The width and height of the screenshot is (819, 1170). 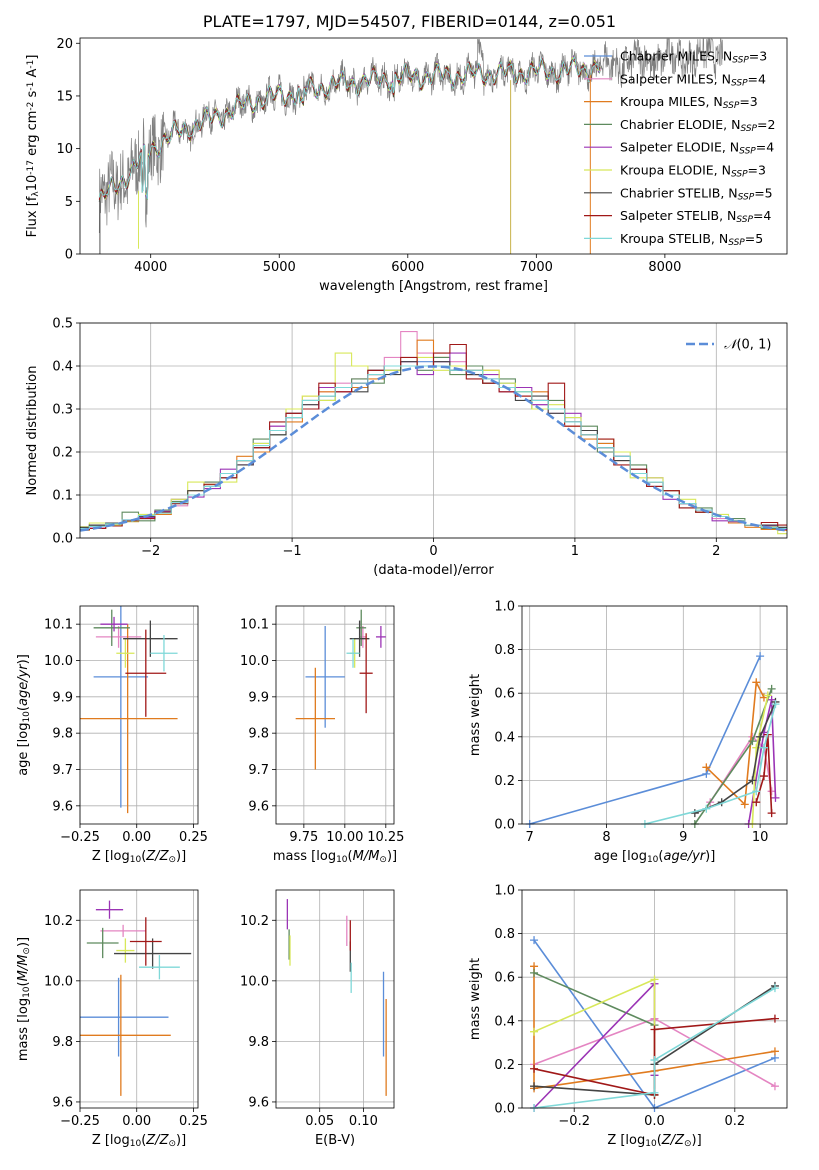 I want to click on x-axis-label: (data-model)/error, so click(x=433, y=570).